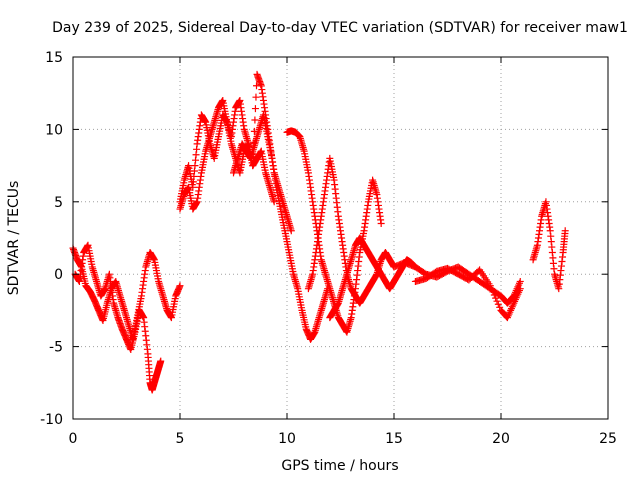  What do you see at coordinates (394, 439) in the screenshot?
I see `x-tick-label: 15` at bounding box center [394, 439].